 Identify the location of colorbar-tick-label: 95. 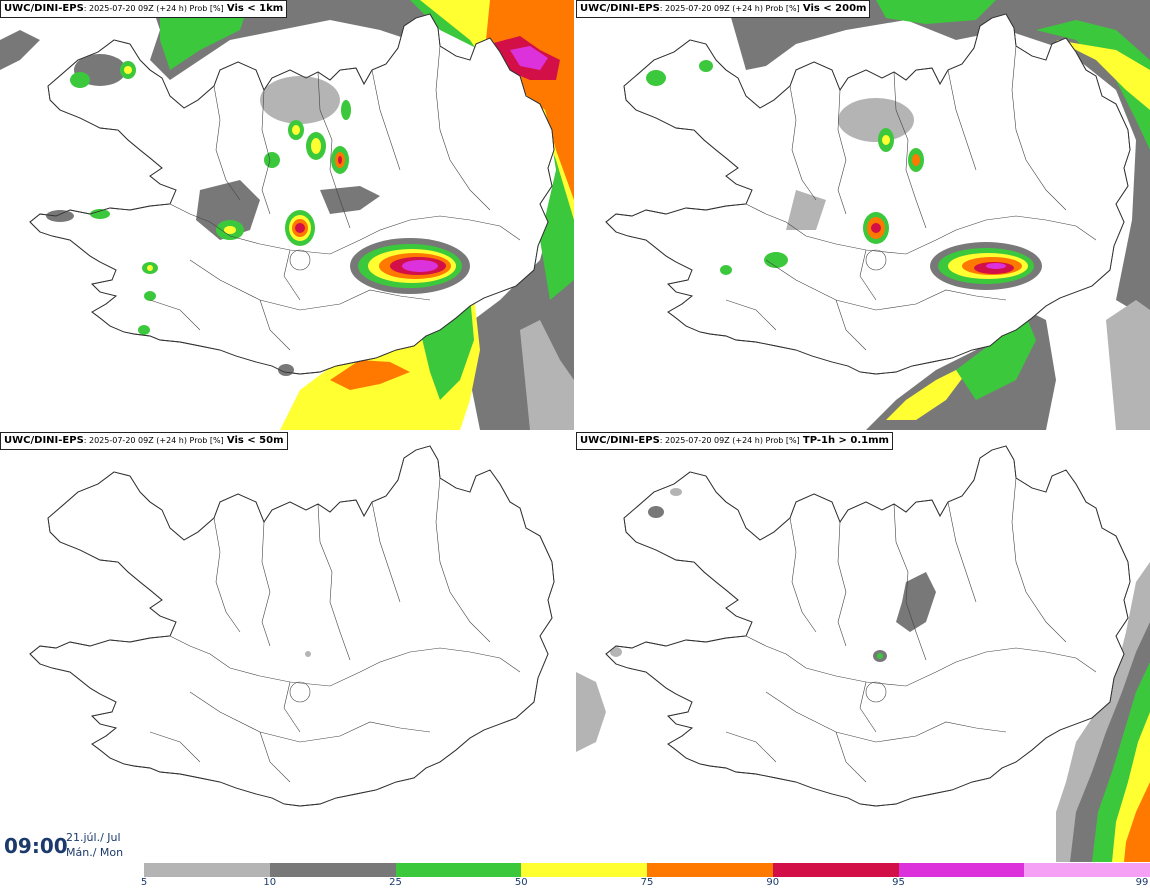
(898, 882).